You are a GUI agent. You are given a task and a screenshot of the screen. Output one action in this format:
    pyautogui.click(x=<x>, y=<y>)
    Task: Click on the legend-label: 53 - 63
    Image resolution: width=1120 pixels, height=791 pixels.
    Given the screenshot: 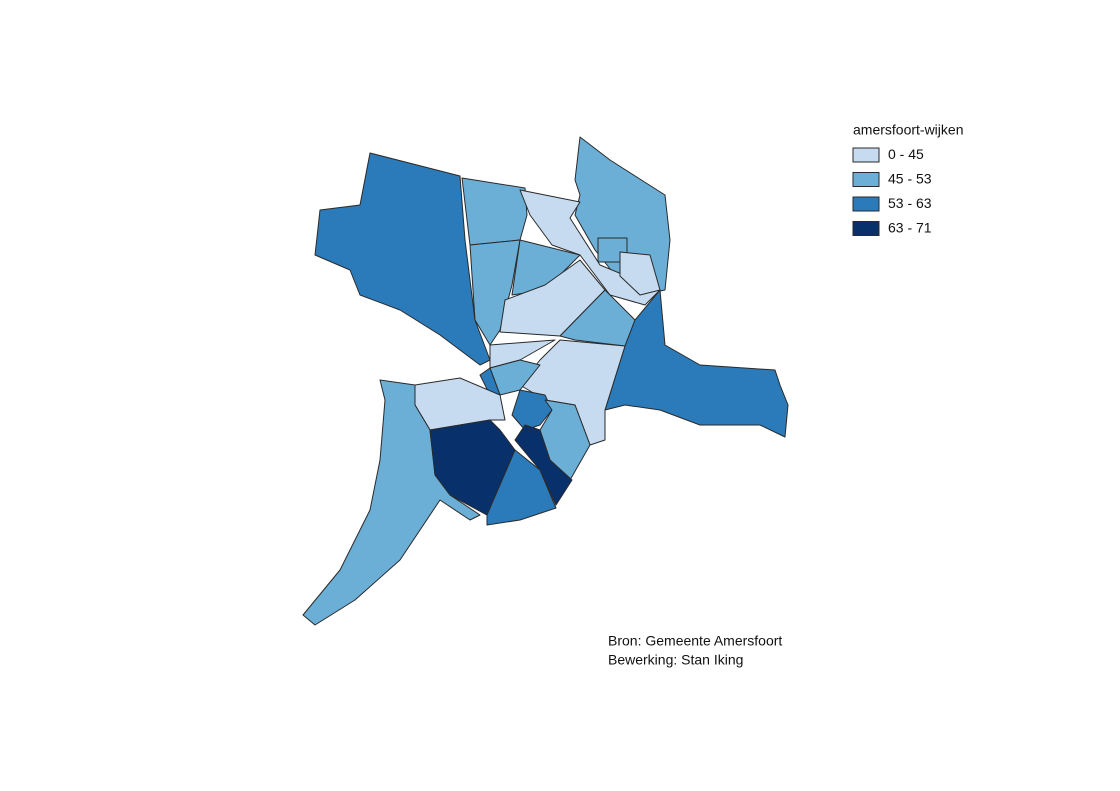 What is the action you would take?
    pyautogui.click(x=910, y=203)
    